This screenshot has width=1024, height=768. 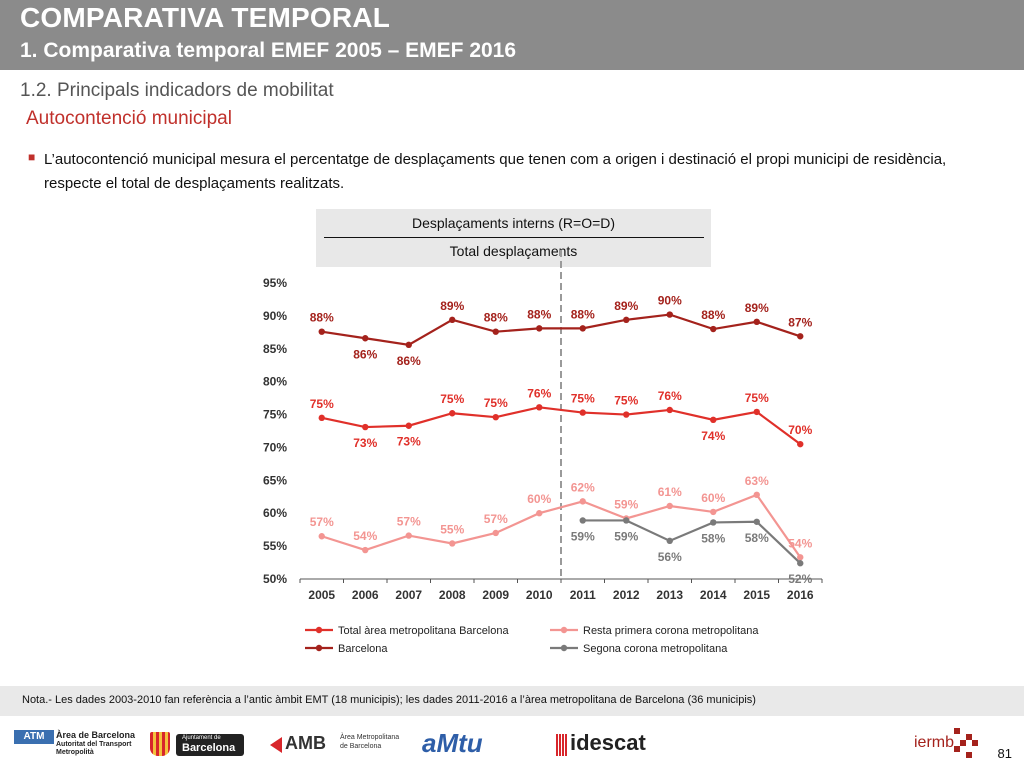 I want to click on formula-fraction-line, so click(x=514, y=237).